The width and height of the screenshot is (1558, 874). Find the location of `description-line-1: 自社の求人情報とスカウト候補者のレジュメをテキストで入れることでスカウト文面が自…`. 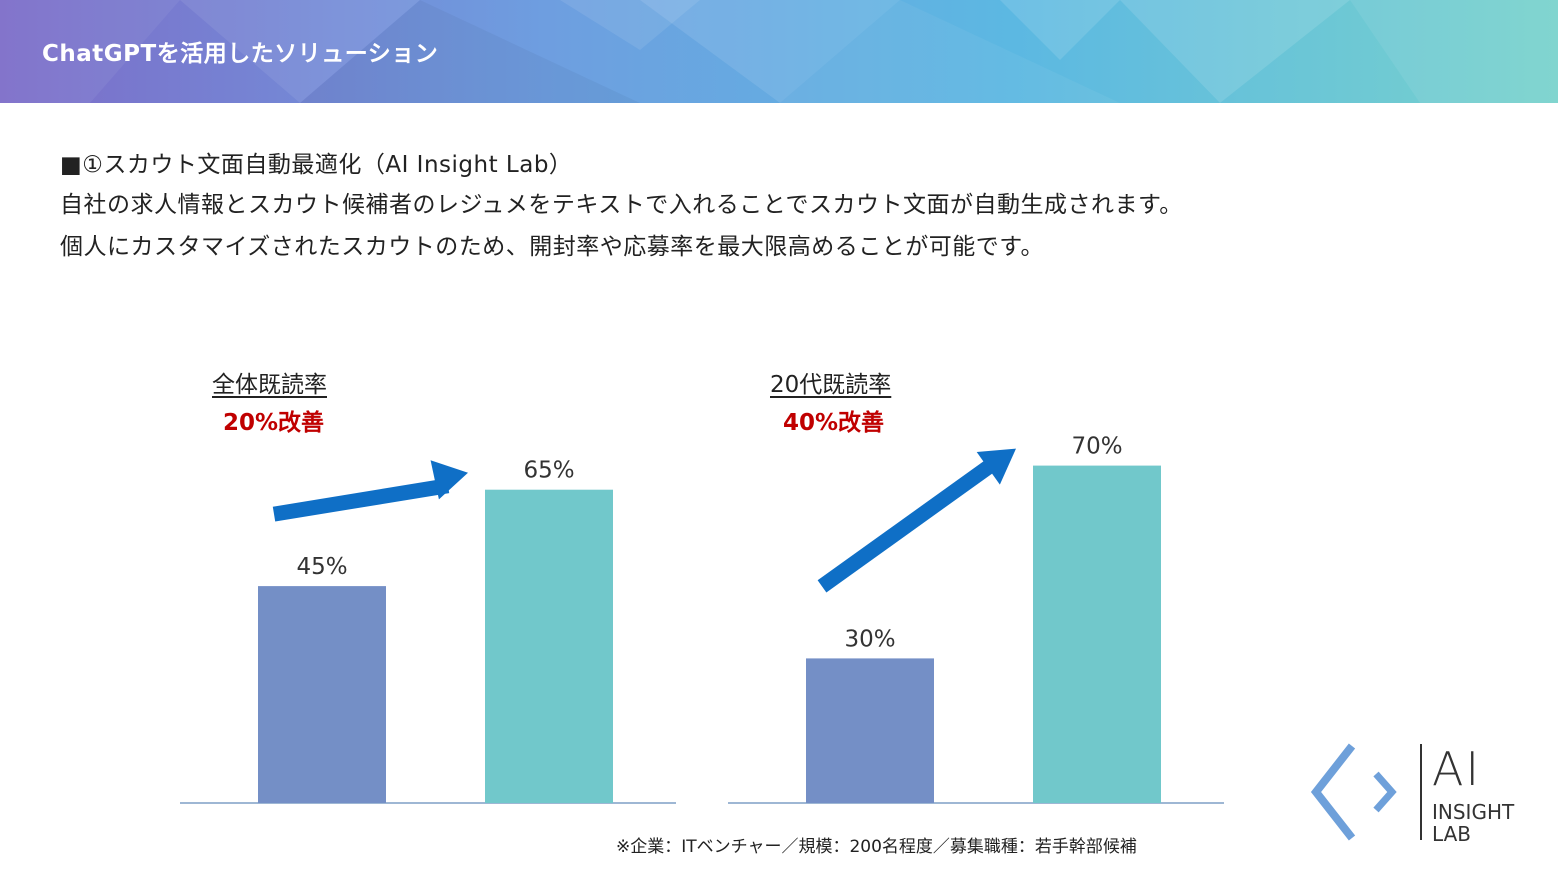

description-line-1: 自社の求人情報とスカウト候補者のレジュメをテキストで入れることでスカウト文面が自… is located at coordinates (621, 205).